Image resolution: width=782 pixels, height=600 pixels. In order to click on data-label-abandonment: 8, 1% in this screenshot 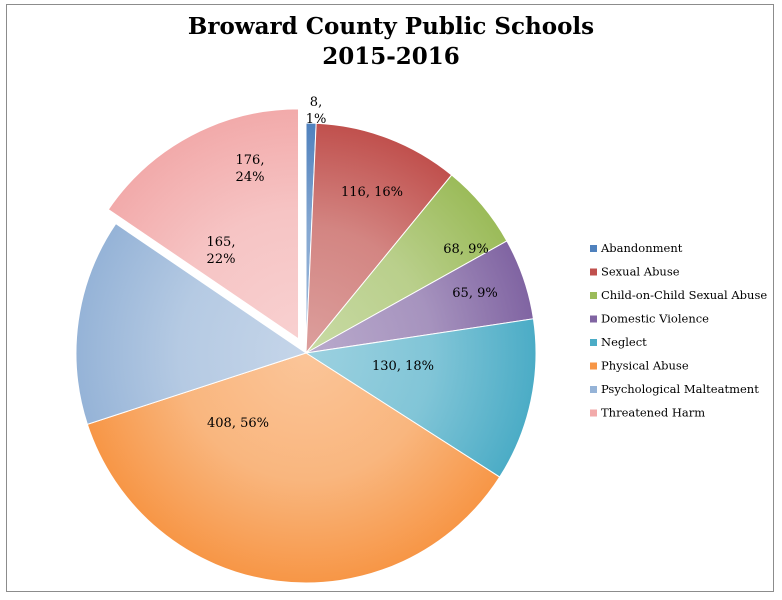, I will do `click(316, 111)`.